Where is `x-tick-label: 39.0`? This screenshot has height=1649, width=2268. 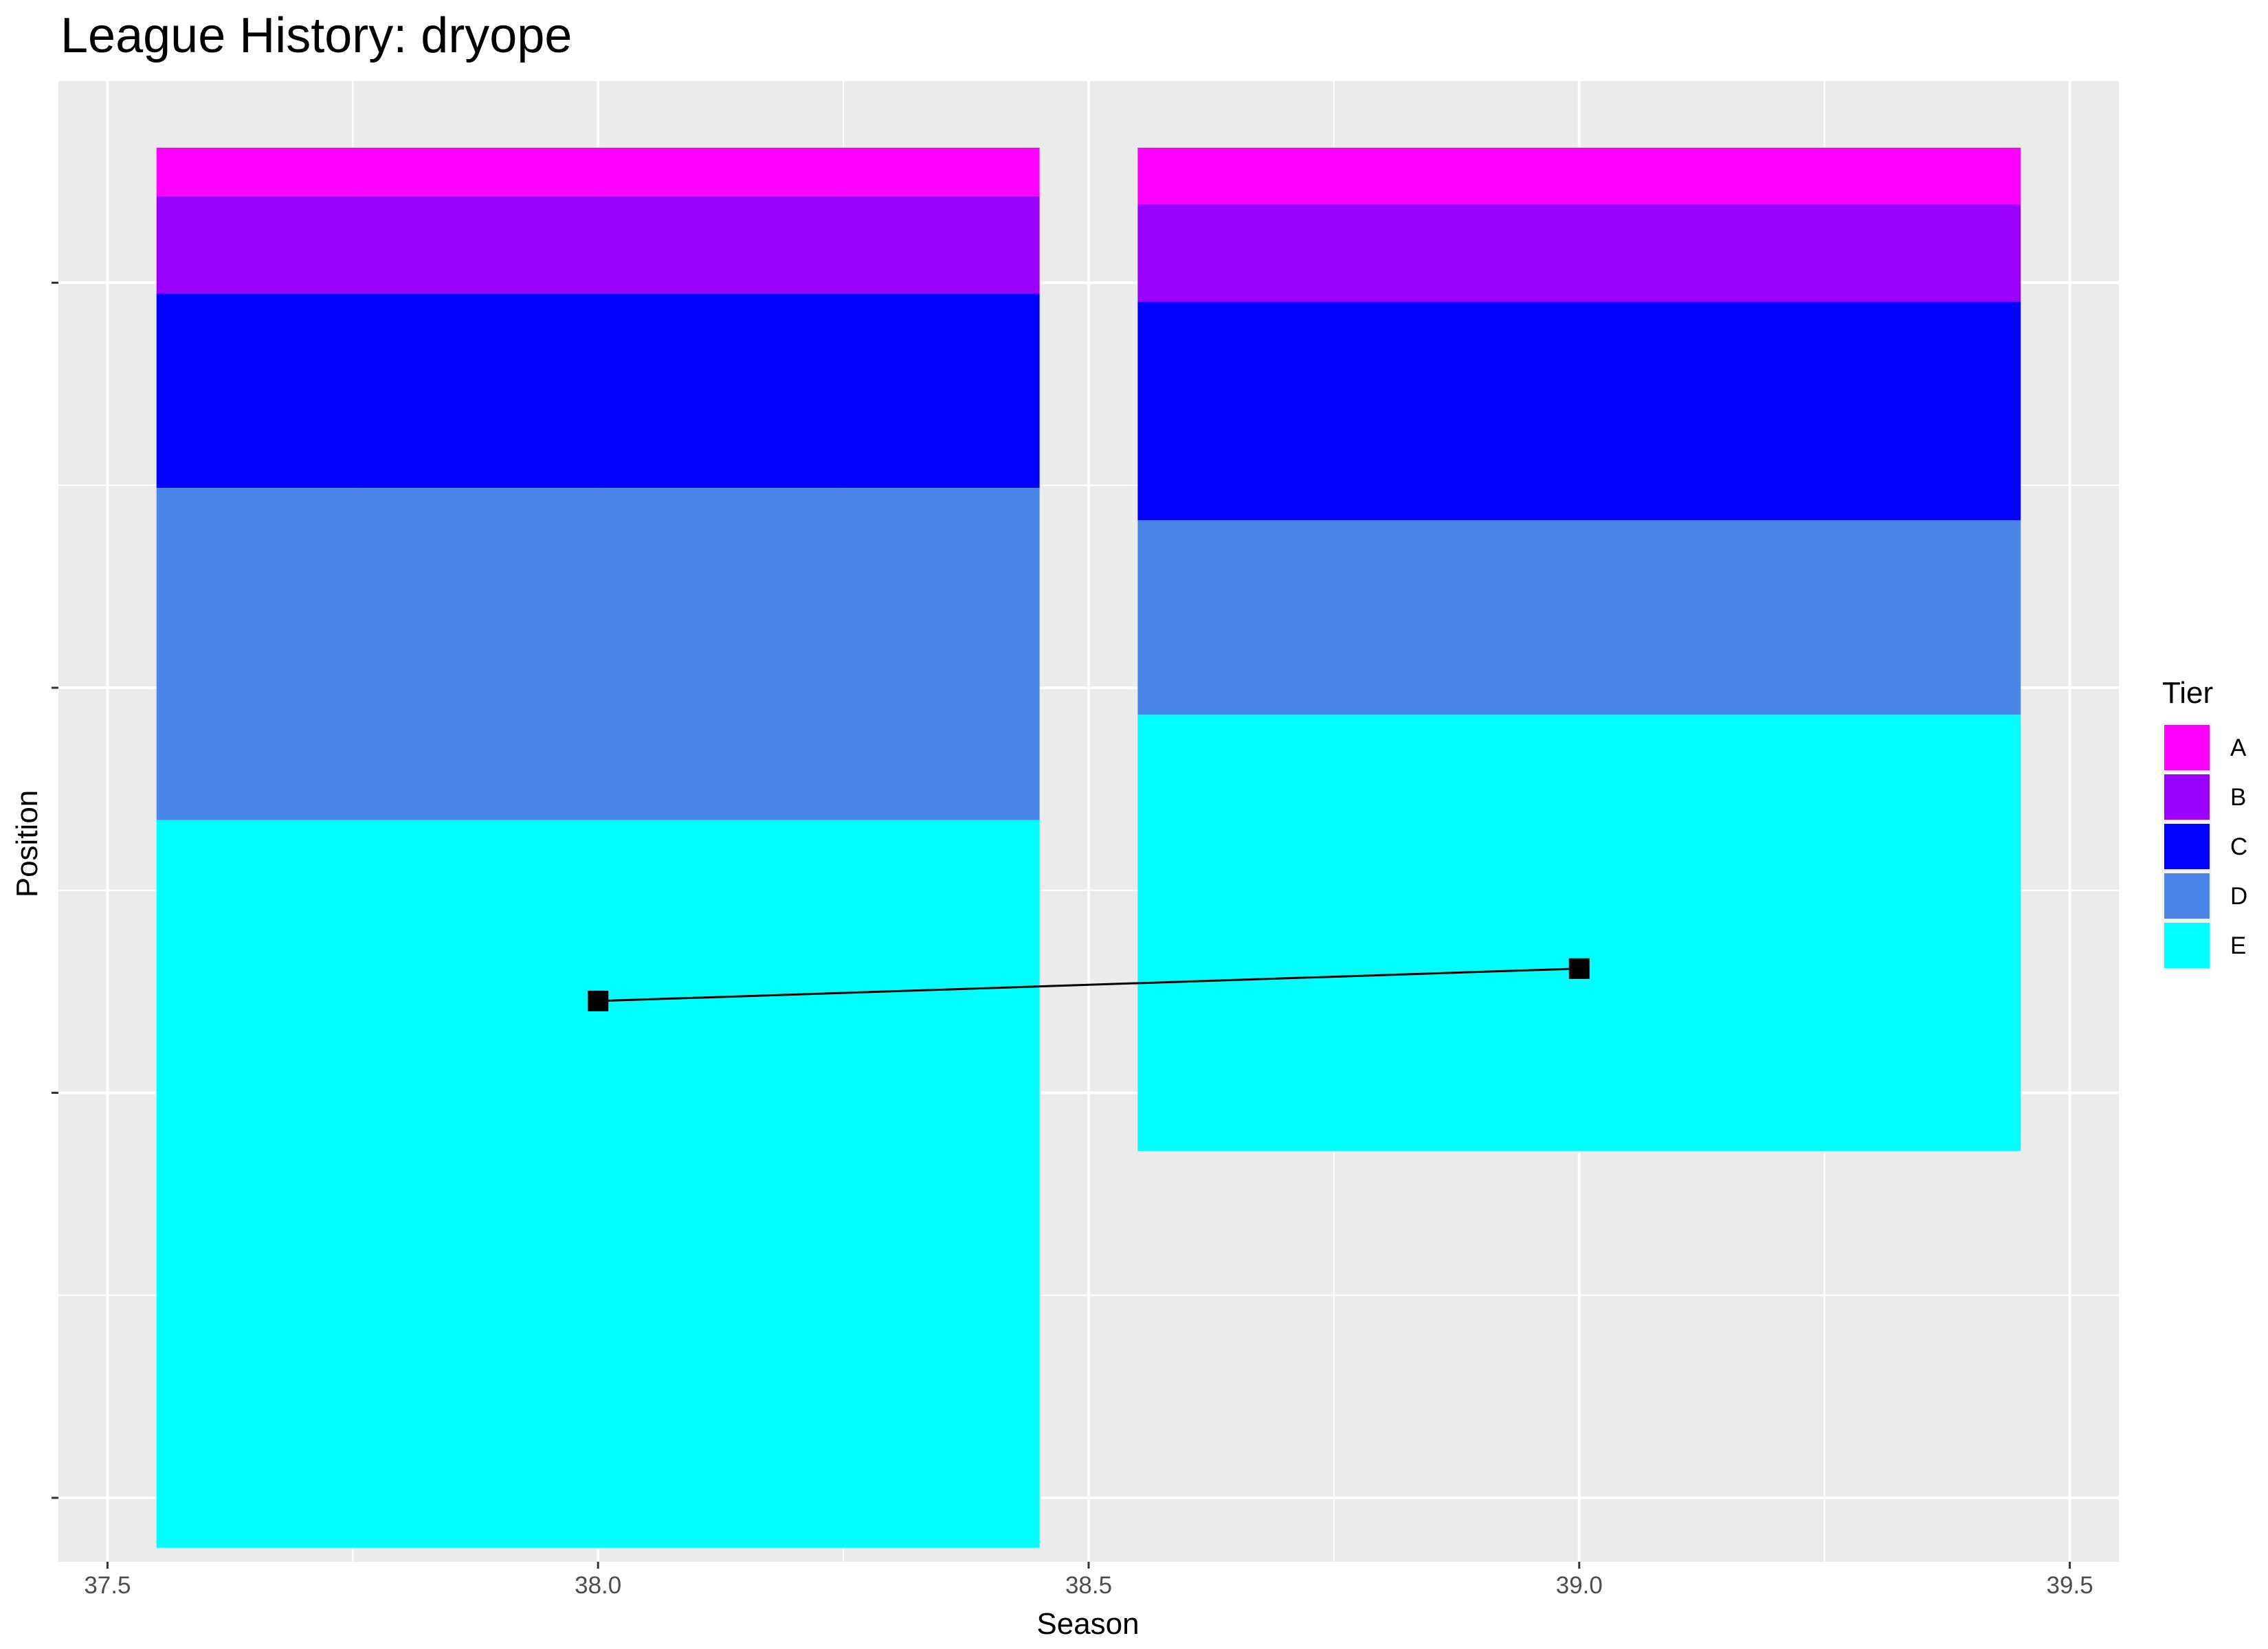 x-tick-label: 39.0 is located at coordinates (1579, 1586).